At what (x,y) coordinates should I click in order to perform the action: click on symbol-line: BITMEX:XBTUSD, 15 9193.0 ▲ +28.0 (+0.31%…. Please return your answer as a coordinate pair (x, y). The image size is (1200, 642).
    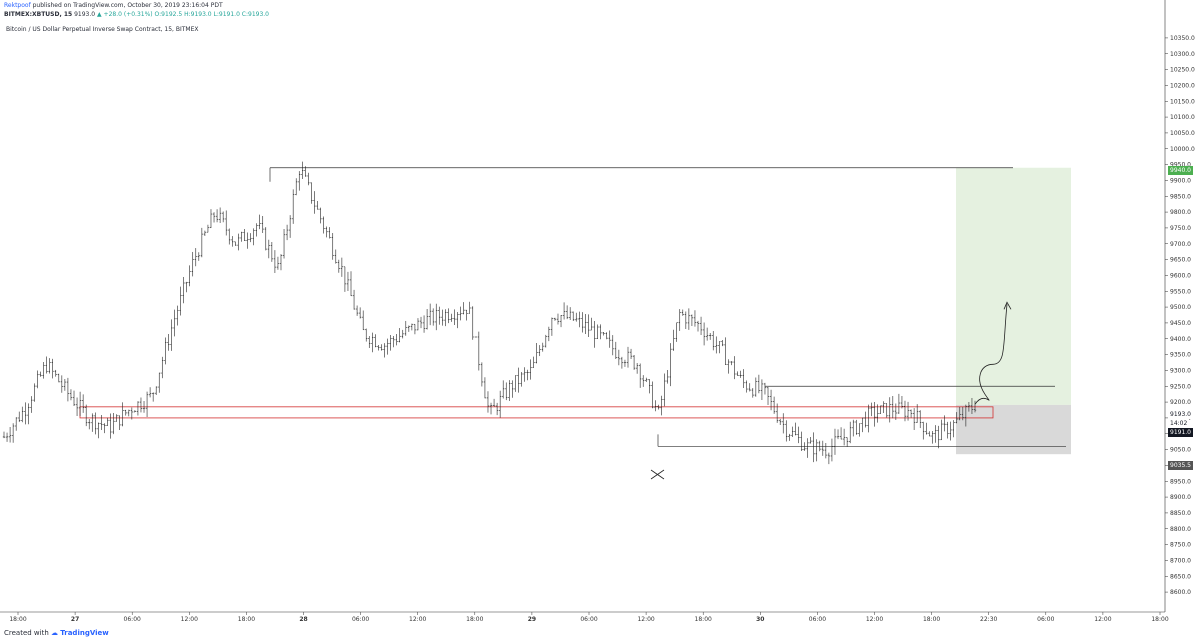
    Looking at the image, I should click on (136, 14).